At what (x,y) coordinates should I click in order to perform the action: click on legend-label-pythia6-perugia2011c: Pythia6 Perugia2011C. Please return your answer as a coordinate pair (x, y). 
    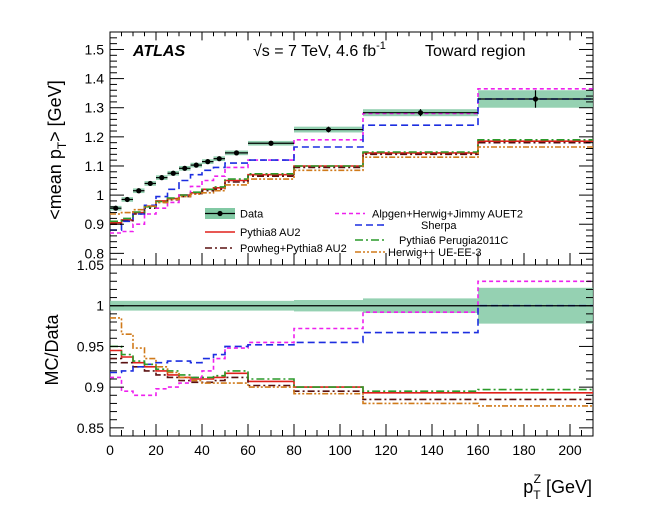
    Looking at the image, I should click on (453, 241).